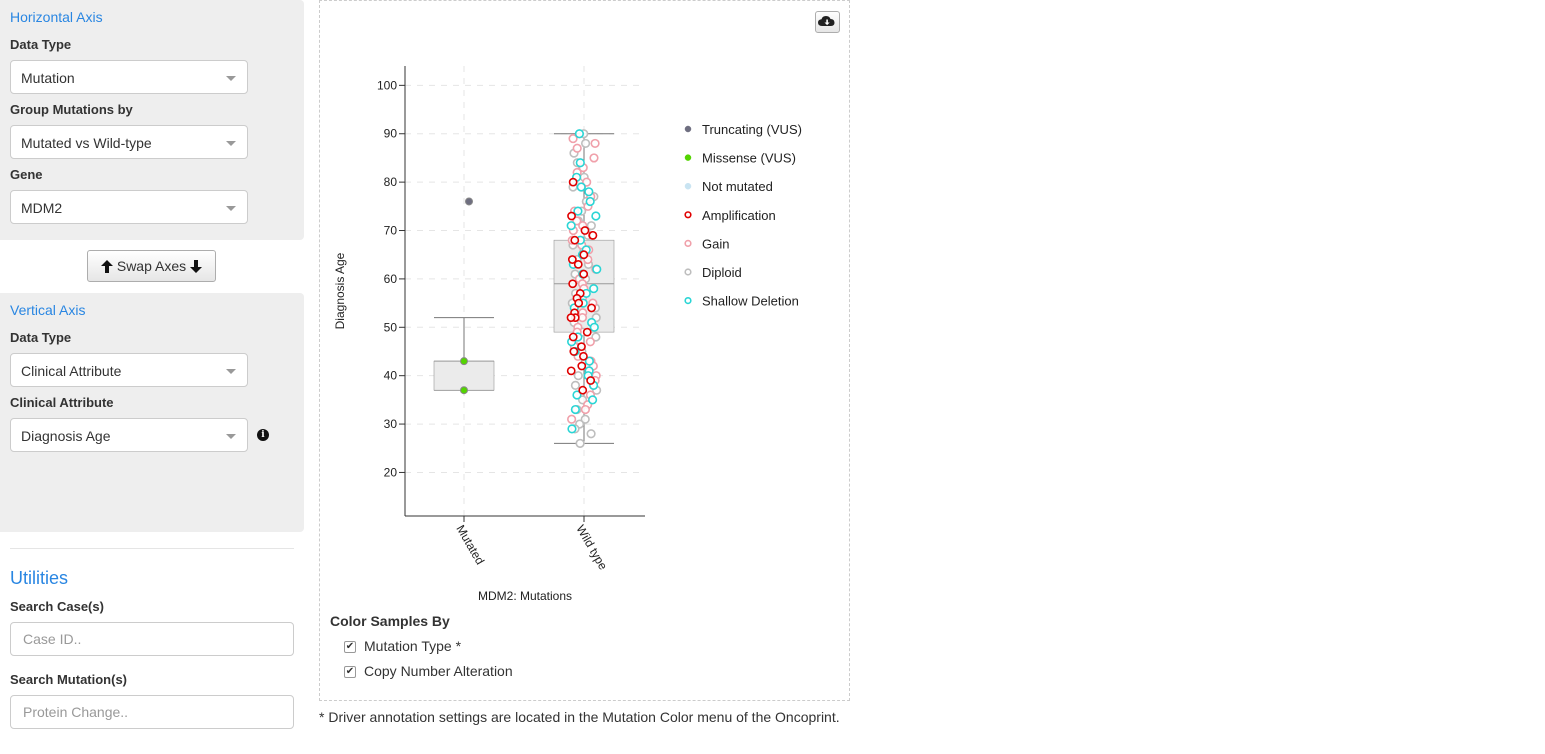 The width and height of the screenshot is (1545, 754). What do you see at coordinates (750, 301) in the screenshot?
I see `legend-label: Shallow Deletion` at bounding box center [750, 301].